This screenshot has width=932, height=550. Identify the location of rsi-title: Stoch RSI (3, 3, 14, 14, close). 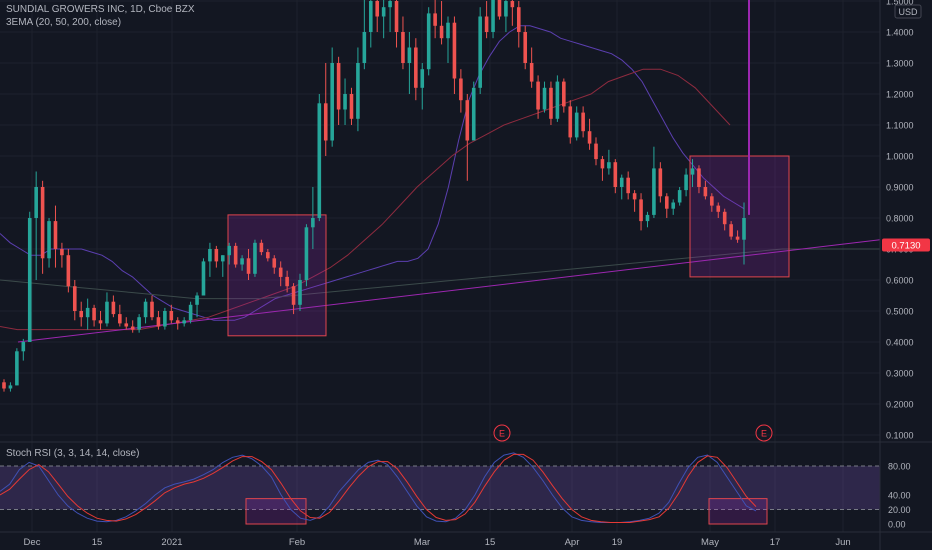
(72, 453).